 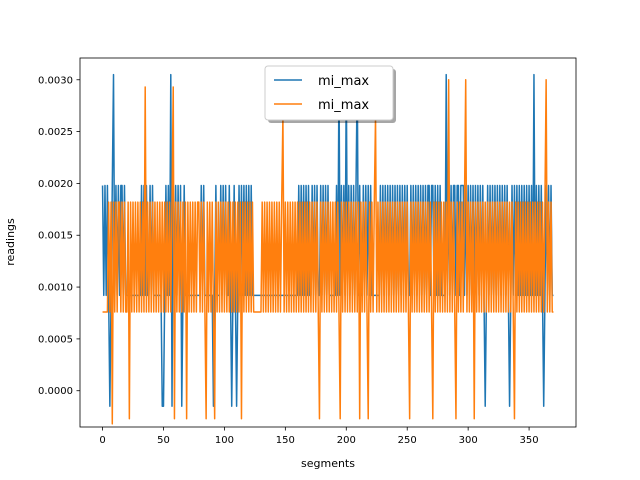 What do you see at coordinates (224, 440) in the screenshot?
I see `x-tick-label: 100` at bounding box center [224, 440].